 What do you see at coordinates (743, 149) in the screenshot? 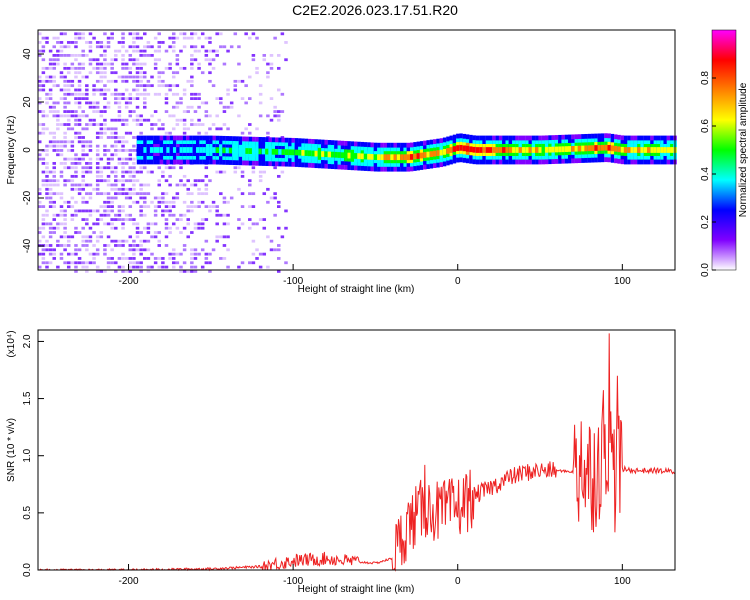
I see `colorbar-label: Normalized spectral amplitude` at bounding box center [743, 149].